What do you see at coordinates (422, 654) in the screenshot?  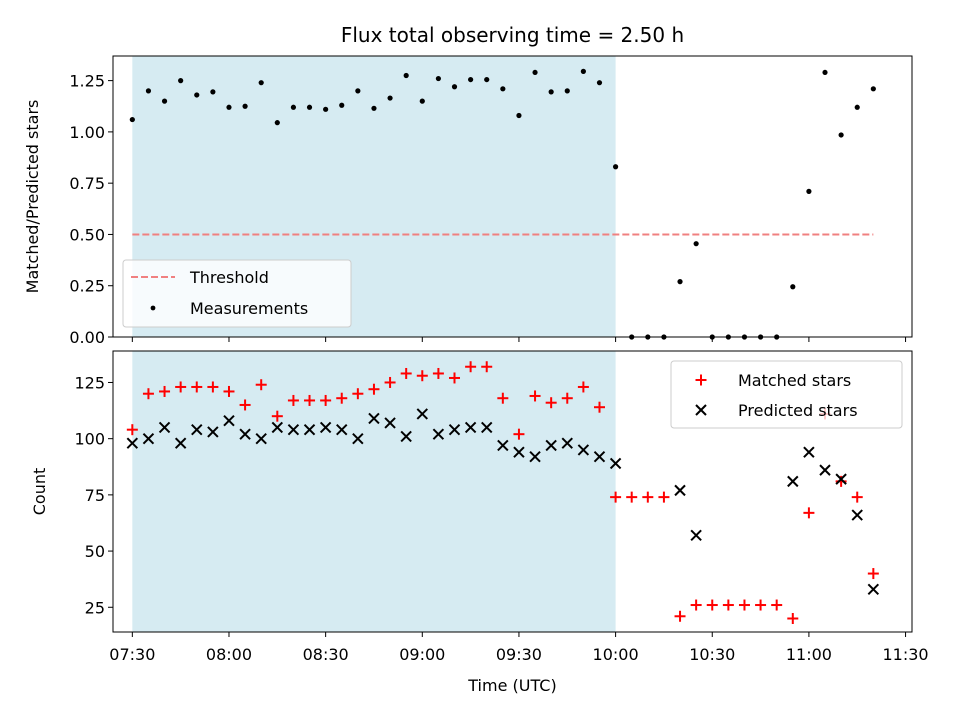 I see `bottom-x-tick-label: 09:00` at bounding box center [422, 654].